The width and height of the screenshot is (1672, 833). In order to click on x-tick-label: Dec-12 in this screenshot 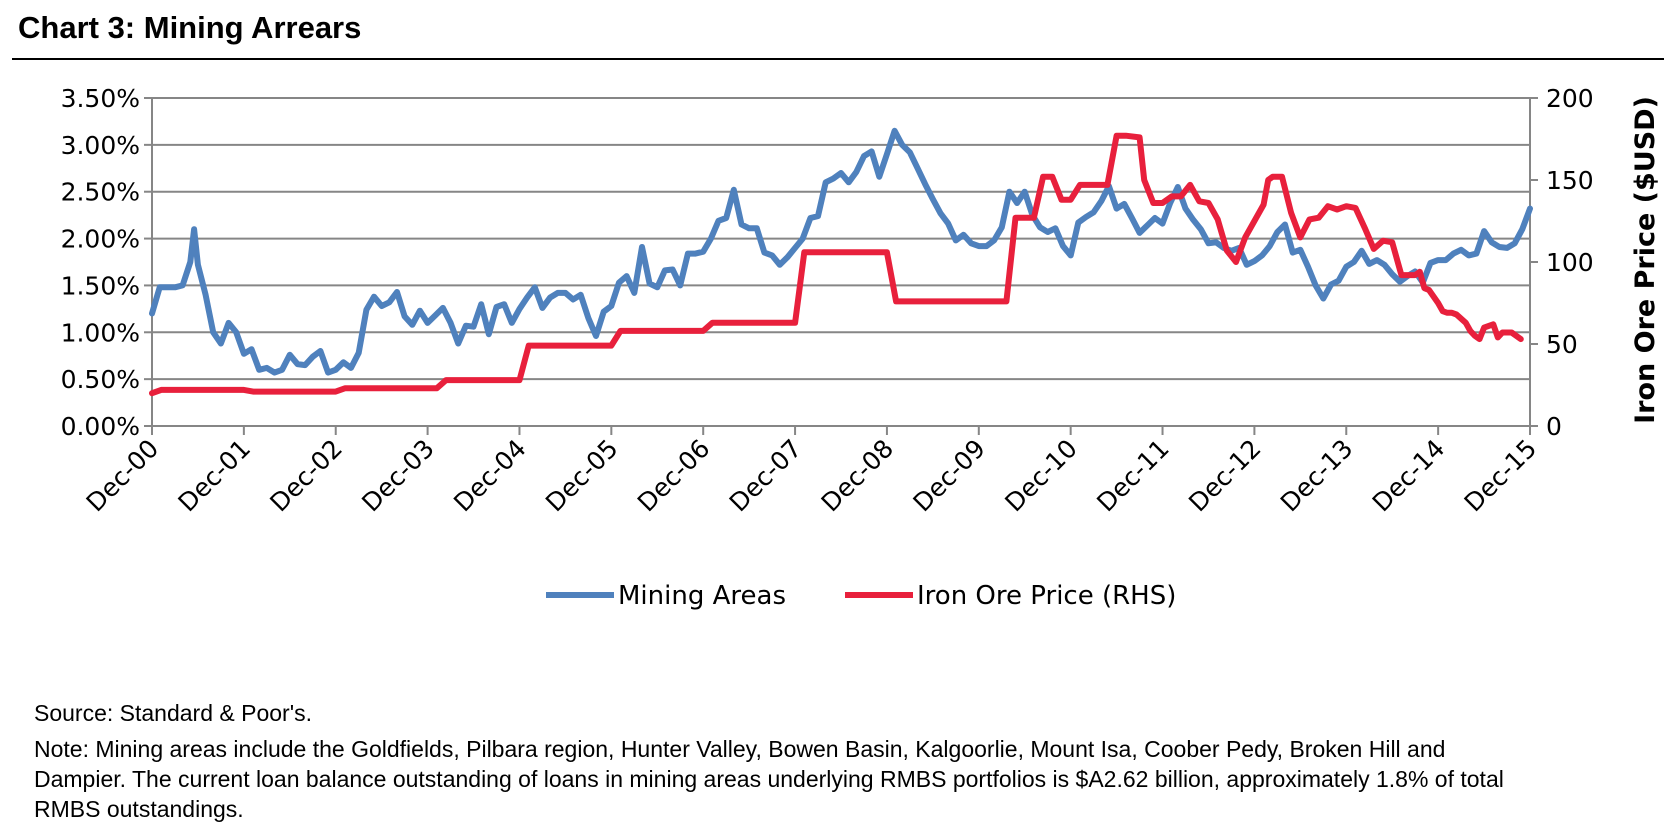, I will do `click(1225, 476)`.